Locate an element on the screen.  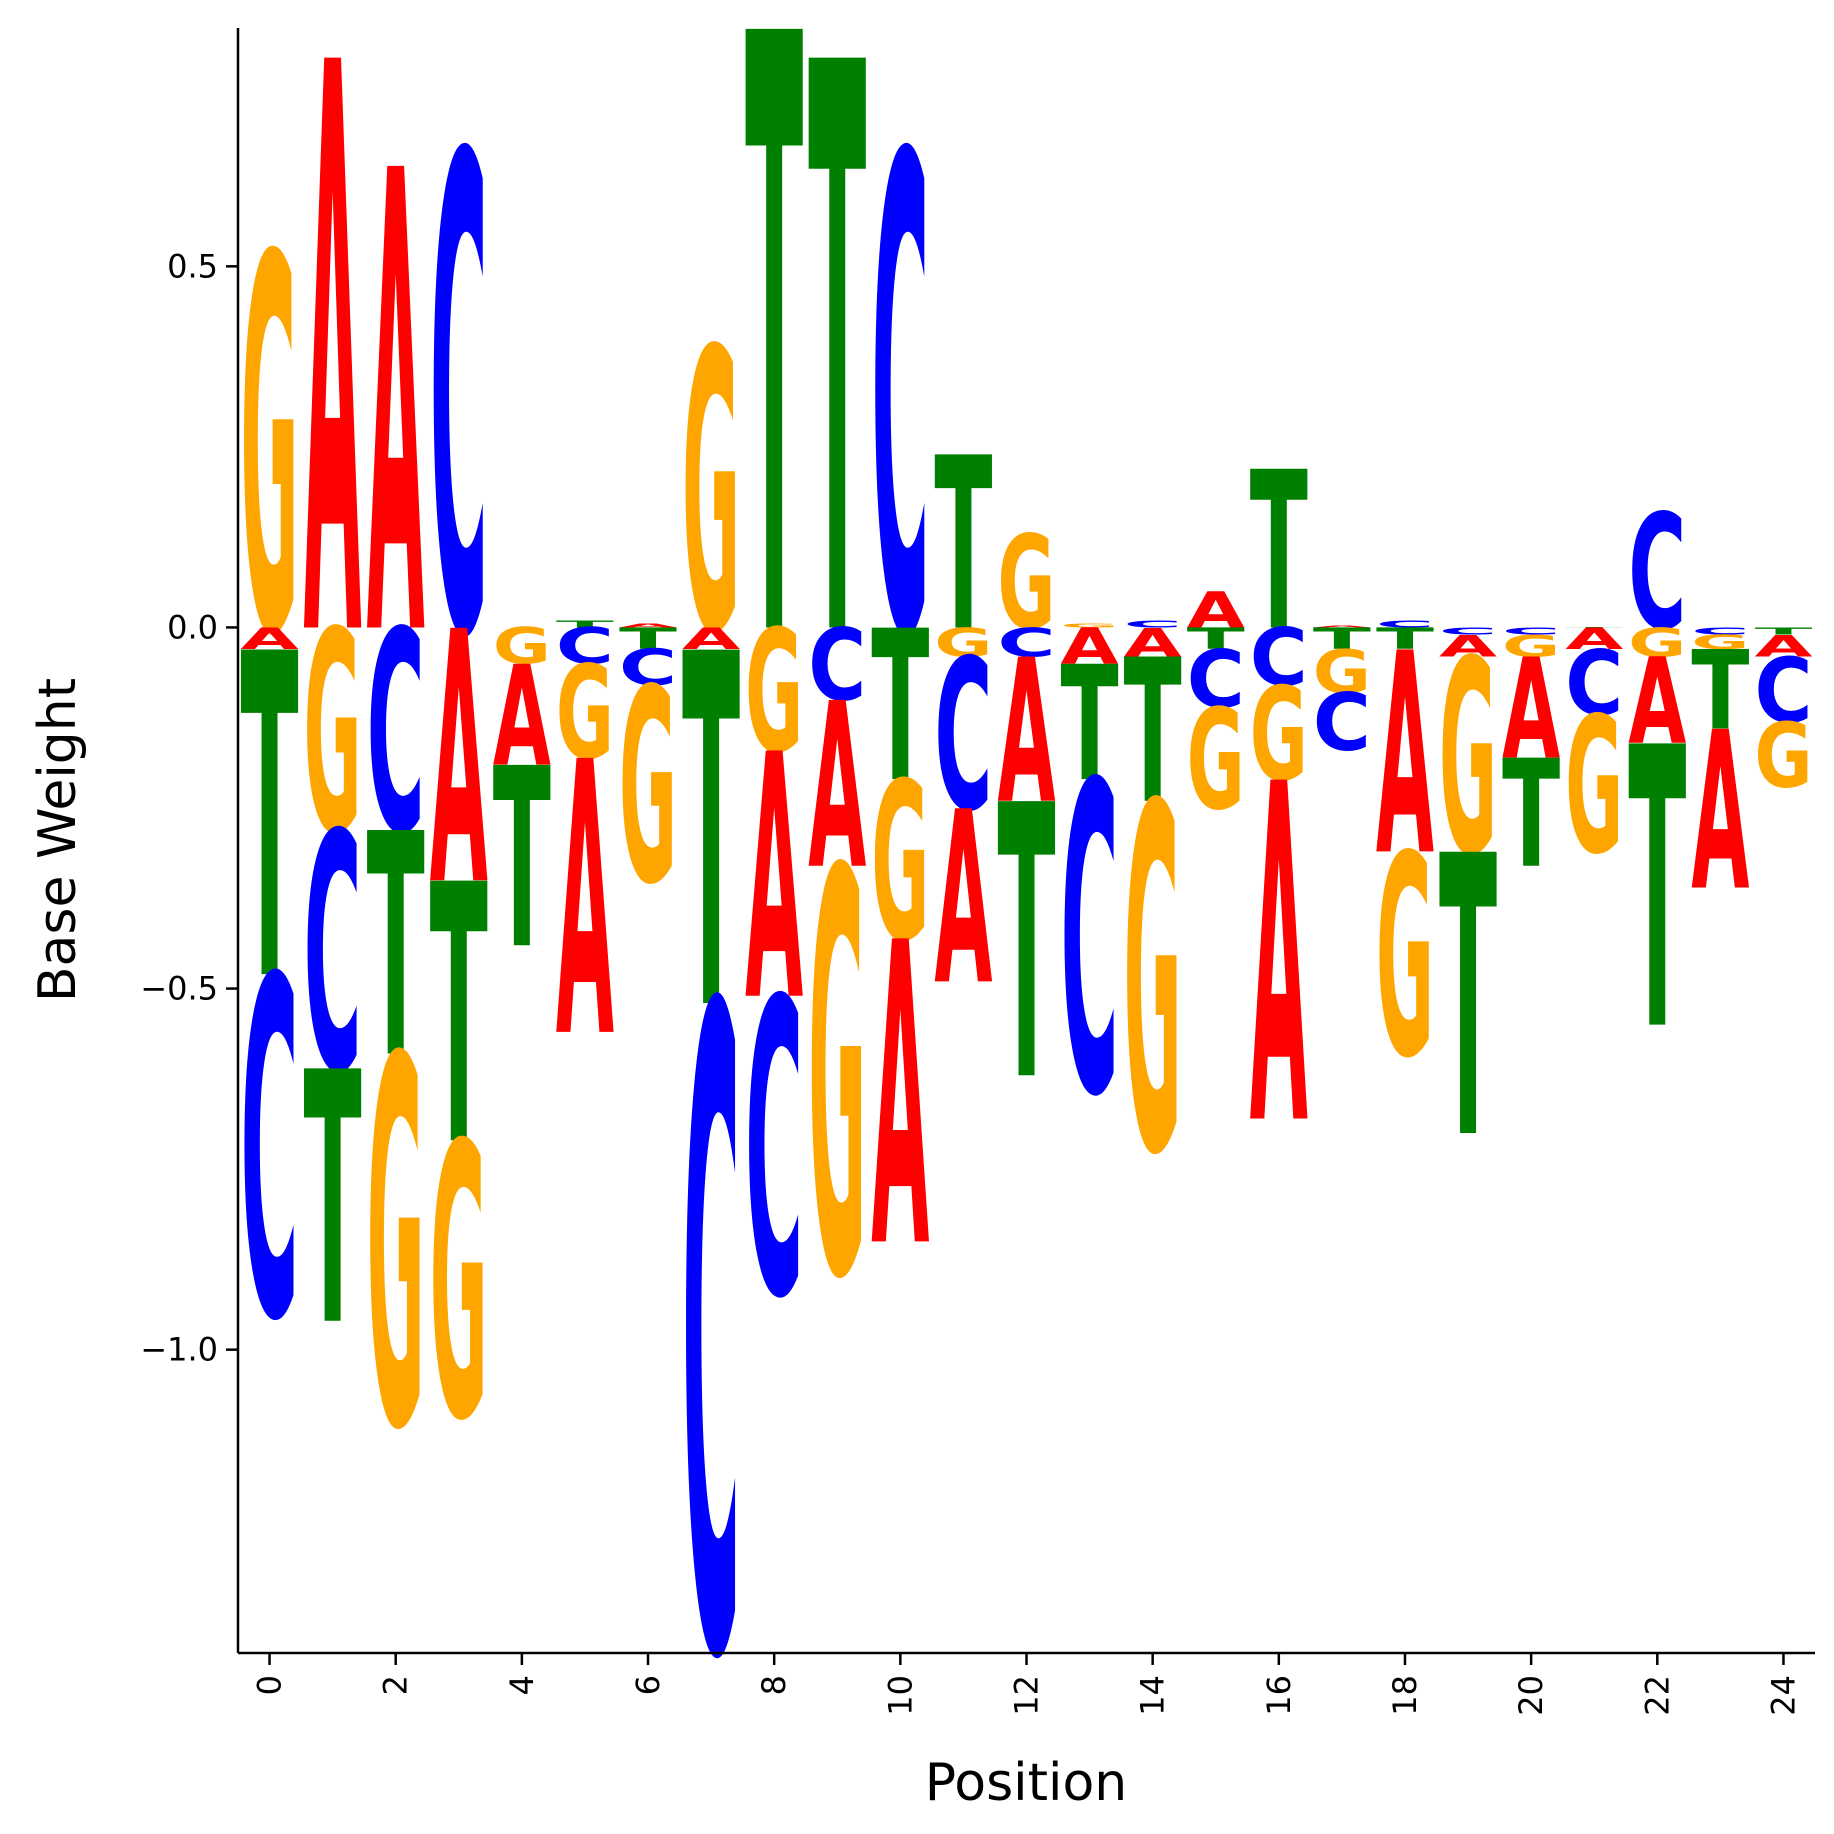
logo-letter-t-pos-11: T is located at coordinates (963, 546).